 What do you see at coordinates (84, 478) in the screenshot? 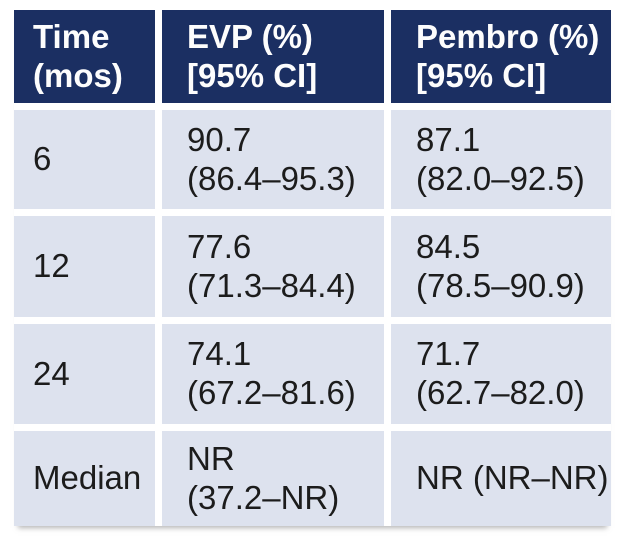
I see `table-cell-time-row3: Median` at bounding box center [84, 478].